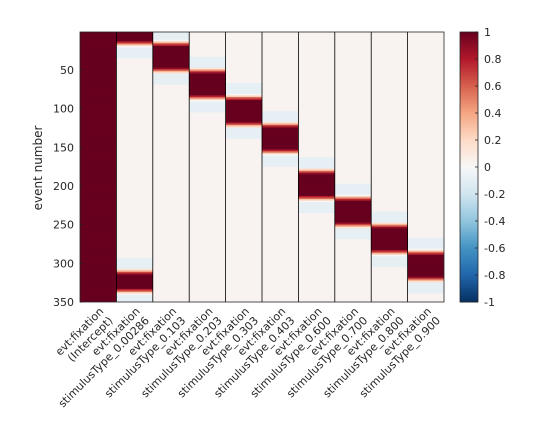  I want to click on y-tick-label: 250, so click(63, 225).